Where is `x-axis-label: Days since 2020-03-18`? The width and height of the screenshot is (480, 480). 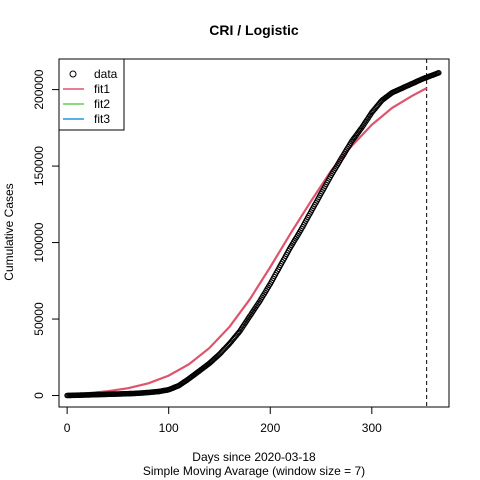
x-axis-label: Days since 2020-03-18 is located at coordinates (254, 457).